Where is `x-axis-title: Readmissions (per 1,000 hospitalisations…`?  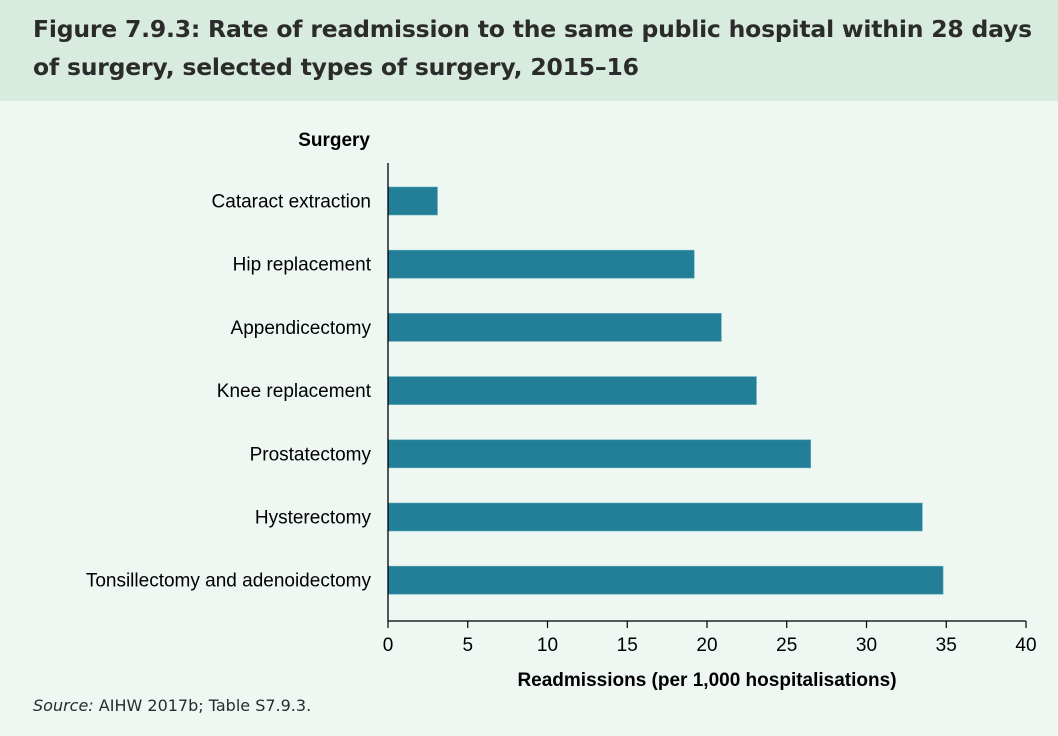 x-axis-title: Readmissions (per 1,000 hospitalisations… is located at coordinates (706, 680).